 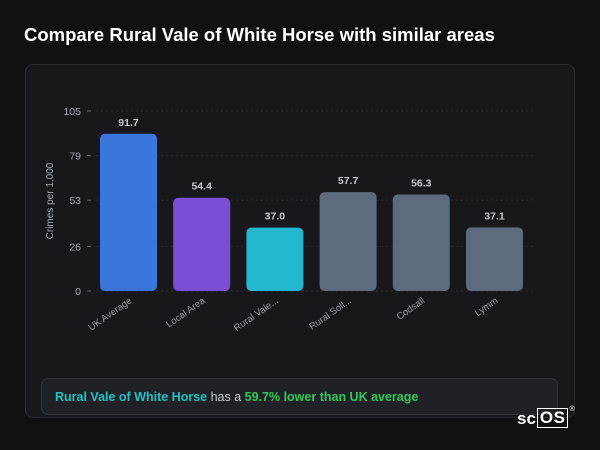 I want to click on bar-value-label: 37.0, so click(x=275, y=217).